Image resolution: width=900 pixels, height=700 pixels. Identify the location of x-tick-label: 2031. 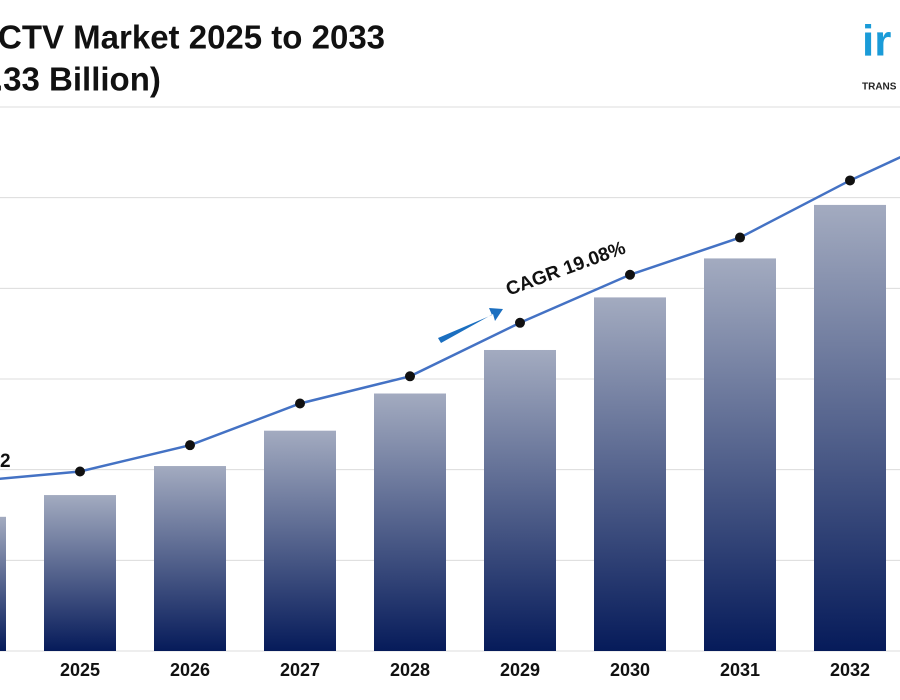
(740, 670).